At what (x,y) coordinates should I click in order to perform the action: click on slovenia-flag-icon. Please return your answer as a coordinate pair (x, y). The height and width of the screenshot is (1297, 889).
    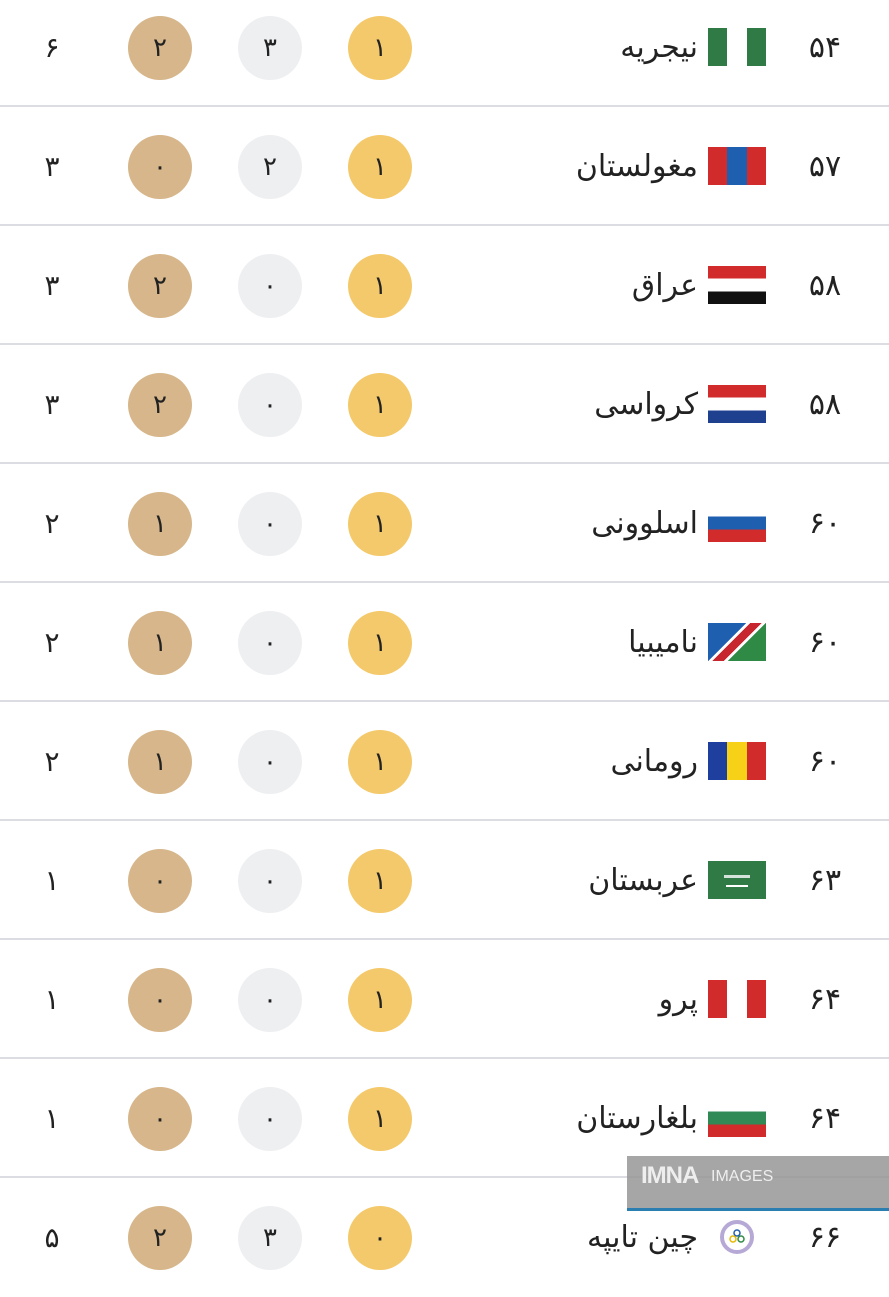
    Looking at the image, I should click on (737, 523).